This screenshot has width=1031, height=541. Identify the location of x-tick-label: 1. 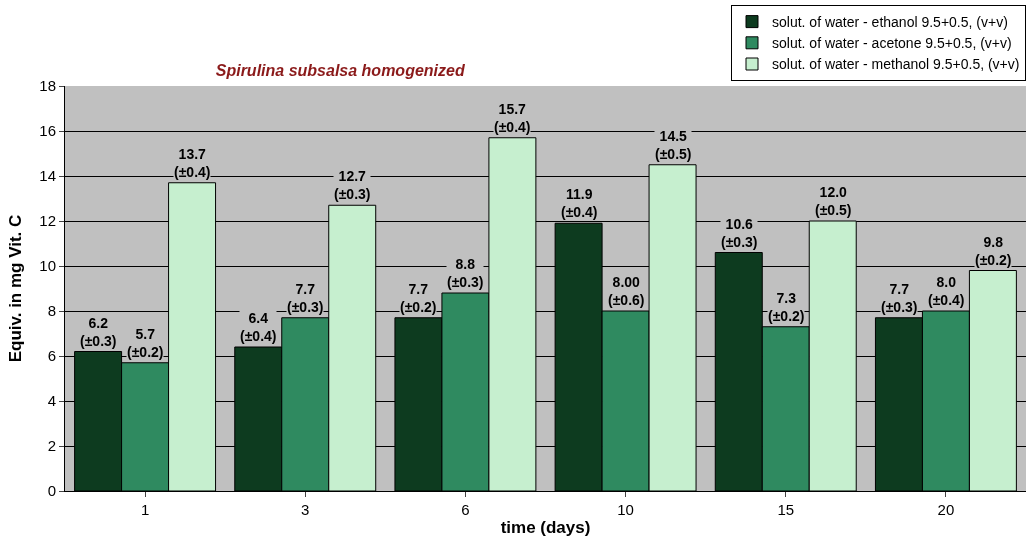
(145, 509).